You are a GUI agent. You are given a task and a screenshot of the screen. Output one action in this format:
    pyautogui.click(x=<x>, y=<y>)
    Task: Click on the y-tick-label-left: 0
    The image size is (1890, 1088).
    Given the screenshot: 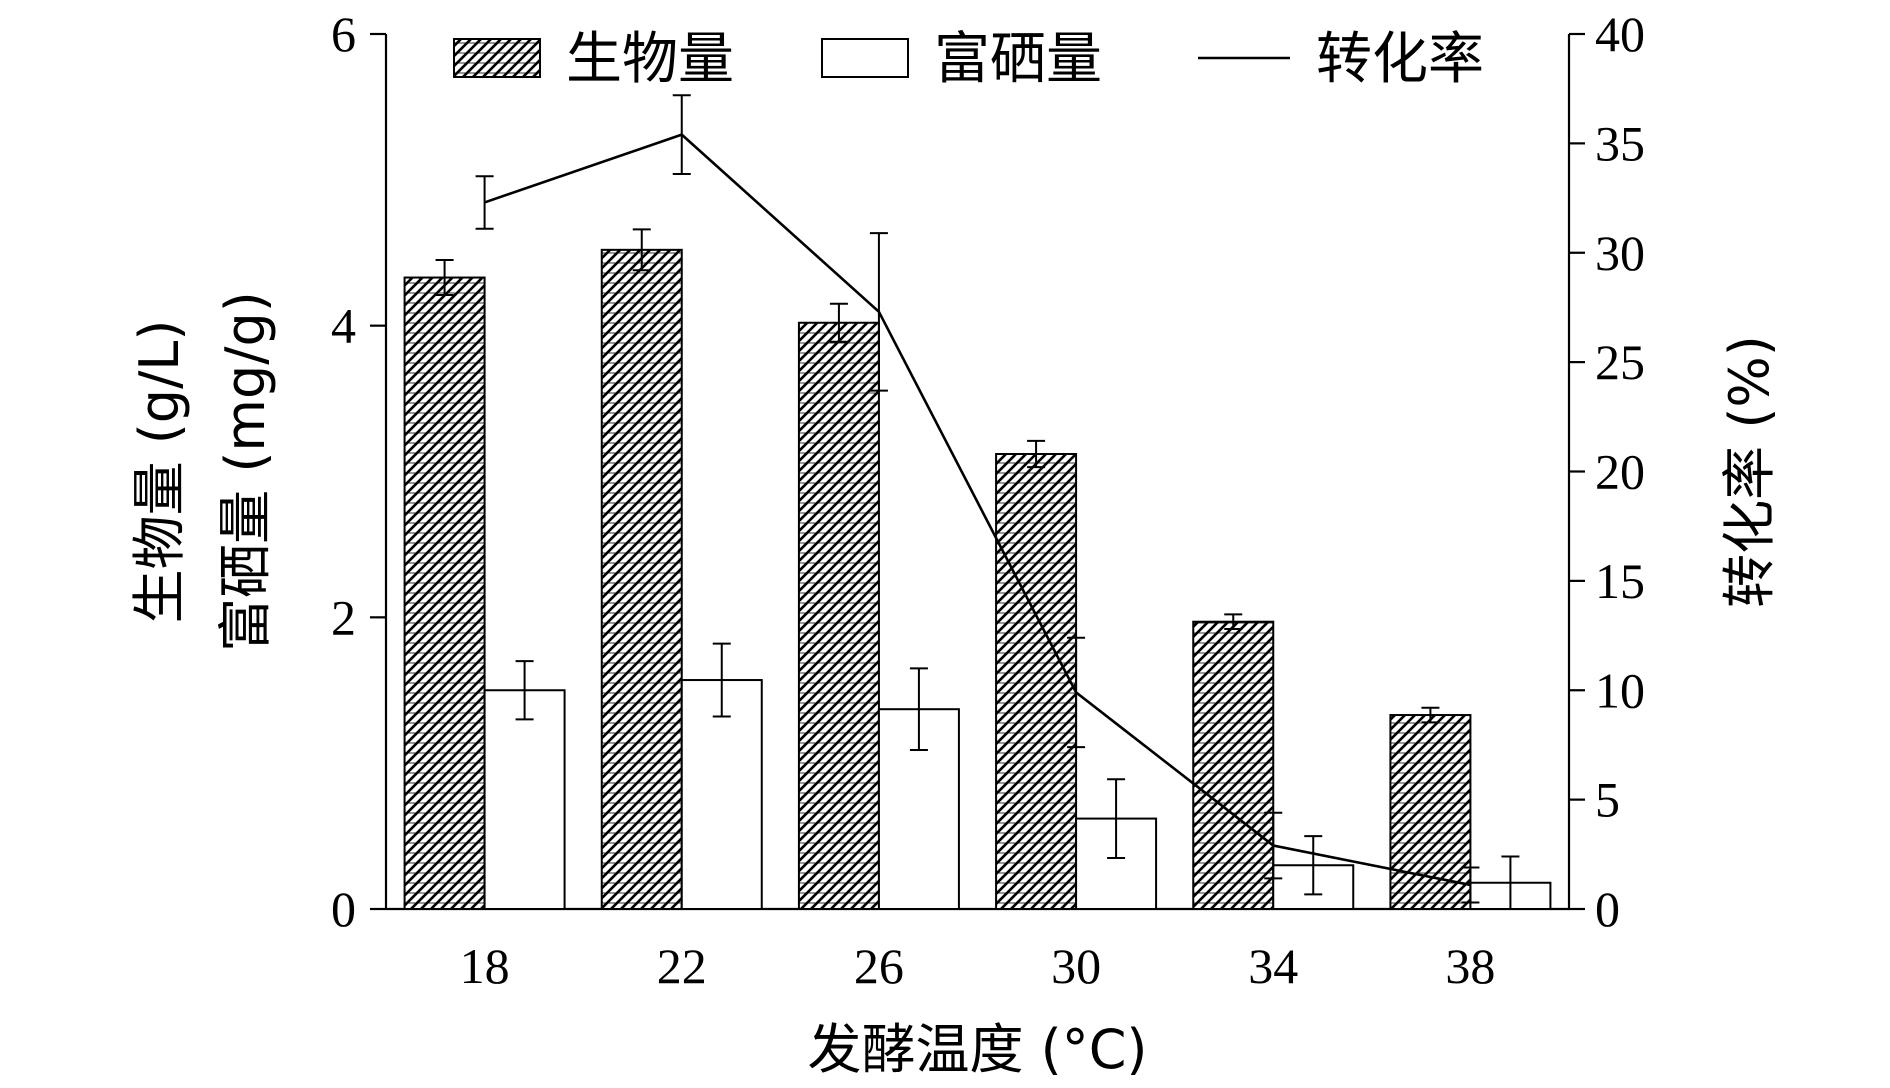 What is the action you would take?
    pyautogui.click(x=343, y=909)
    